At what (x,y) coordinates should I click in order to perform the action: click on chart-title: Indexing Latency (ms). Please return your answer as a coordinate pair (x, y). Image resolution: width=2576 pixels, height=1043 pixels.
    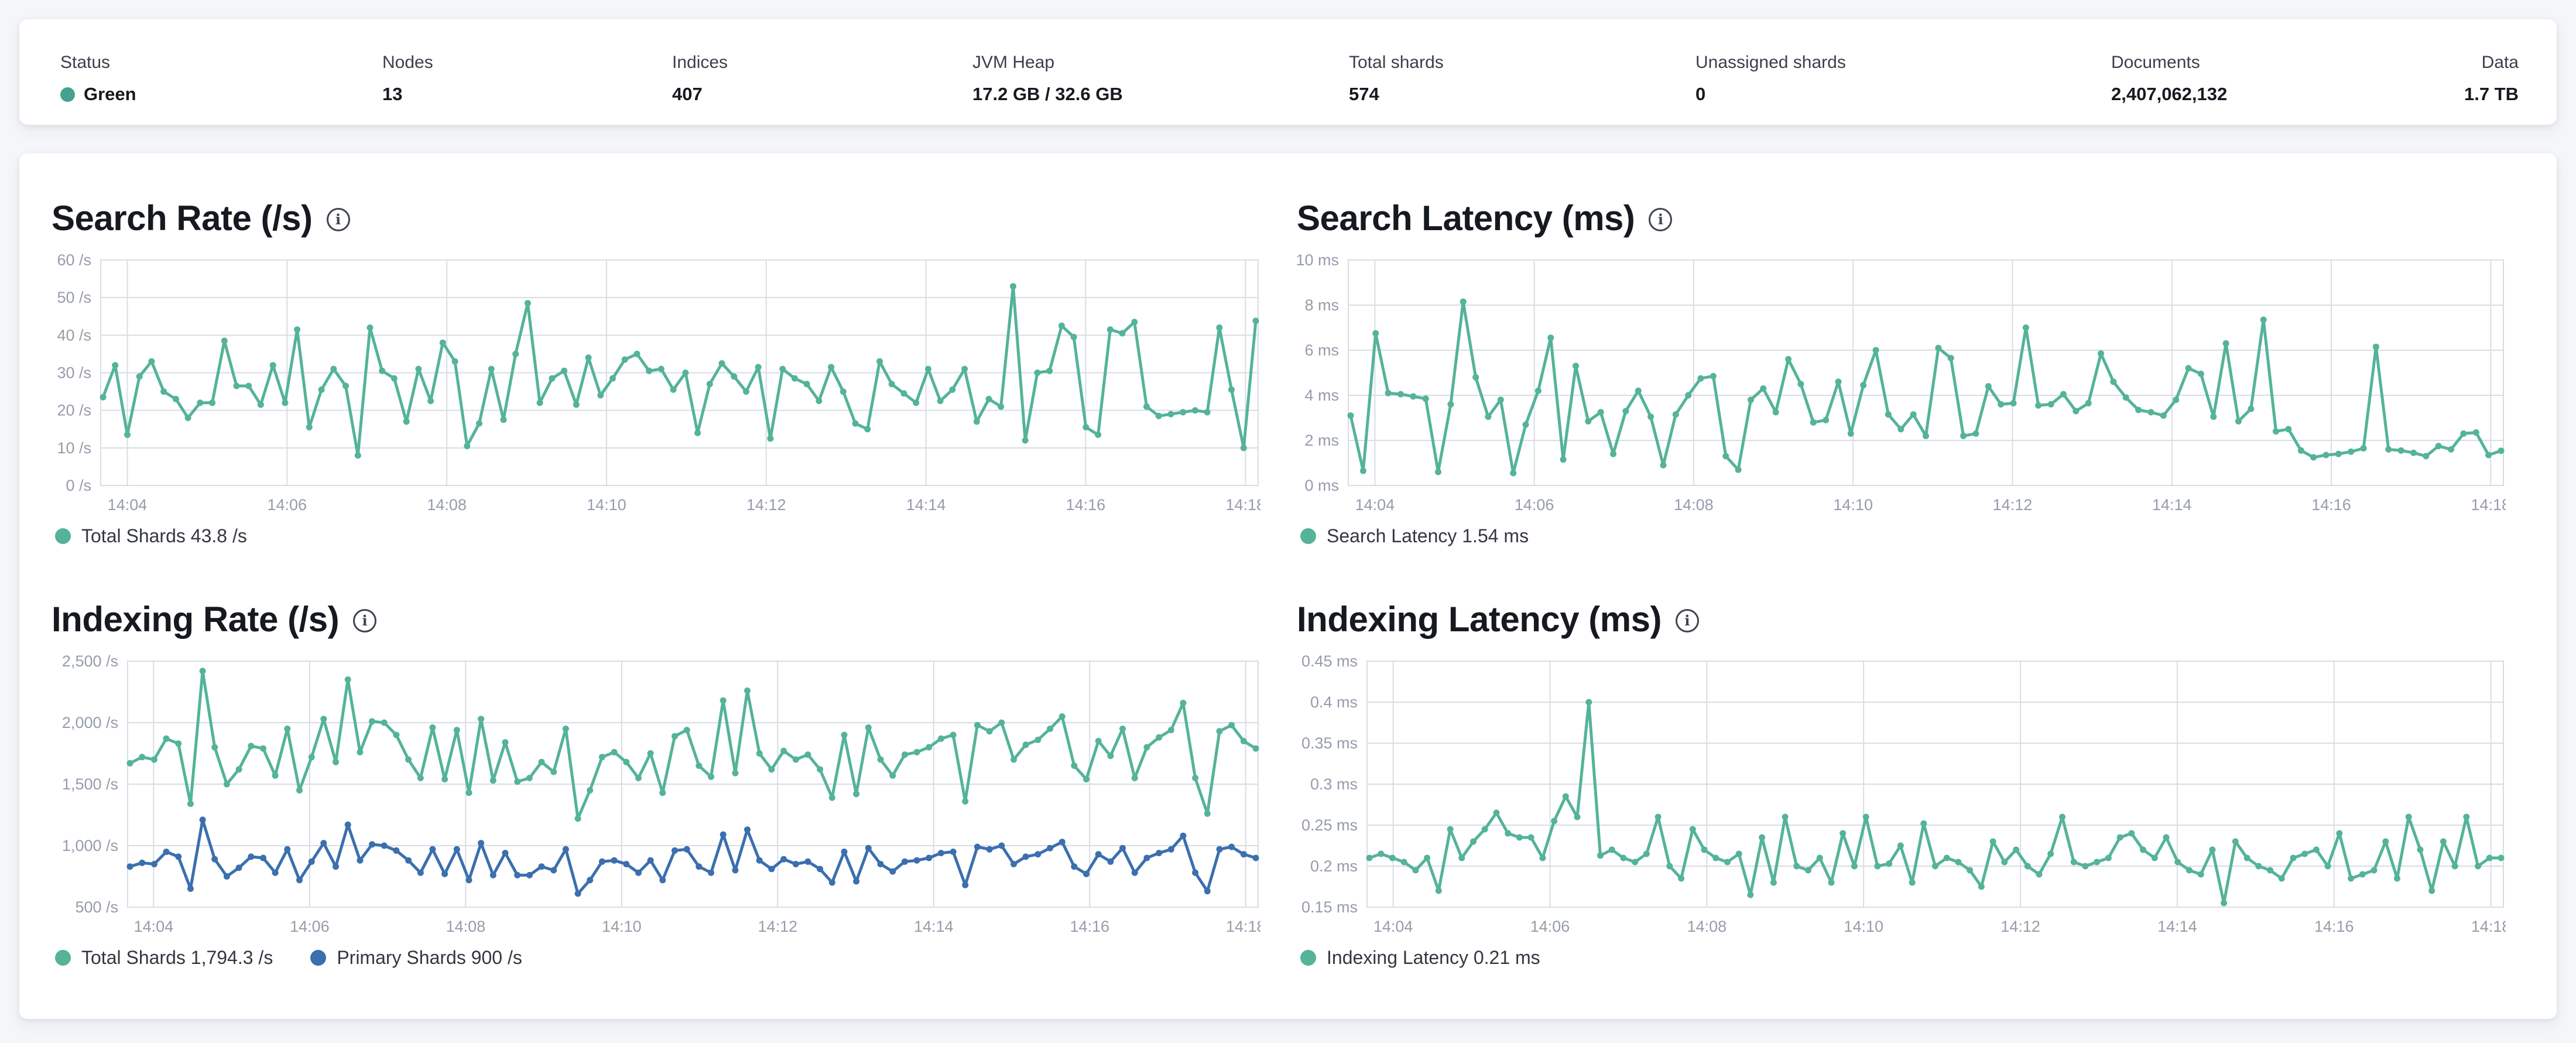
    Looking at the image, I should click on (1479, 619).